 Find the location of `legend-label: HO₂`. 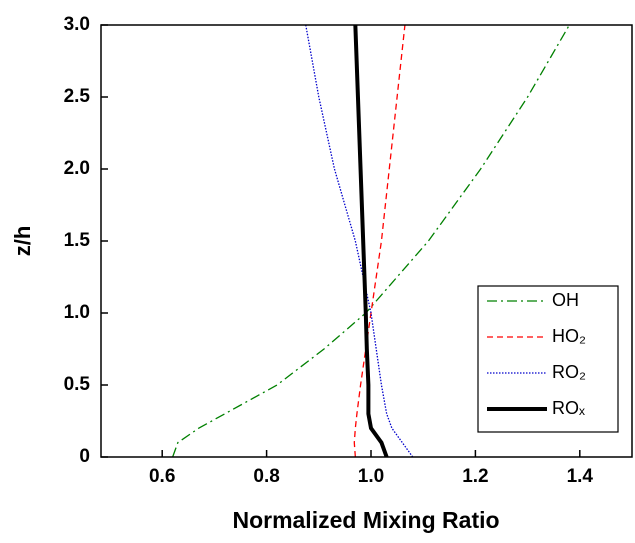

legend-label: HO₂ is located at coordinates (569, 336).